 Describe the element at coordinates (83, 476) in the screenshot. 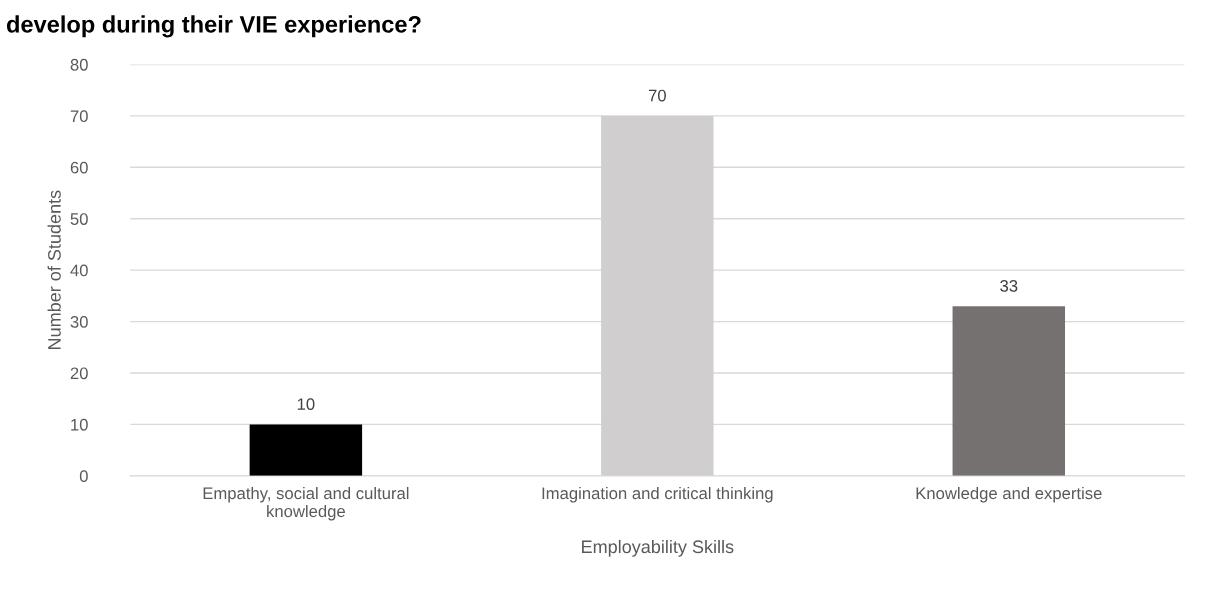

I see `y-tick-label: 0` at that location.